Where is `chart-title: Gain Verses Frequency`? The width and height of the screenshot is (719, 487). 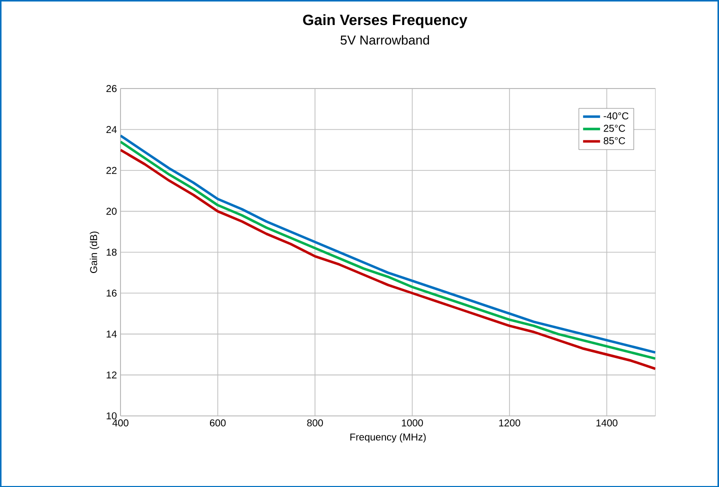 chart-title: Gain Verses Frequency is located at coordinates (385, 21).